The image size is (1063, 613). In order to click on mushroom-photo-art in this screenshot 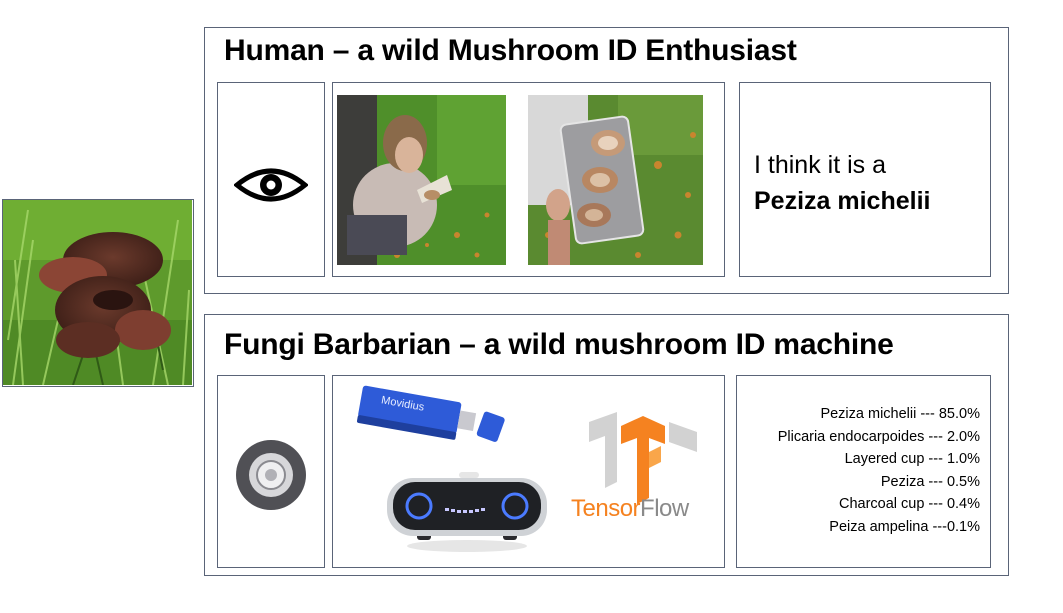, I will do `click(97, 293)`.